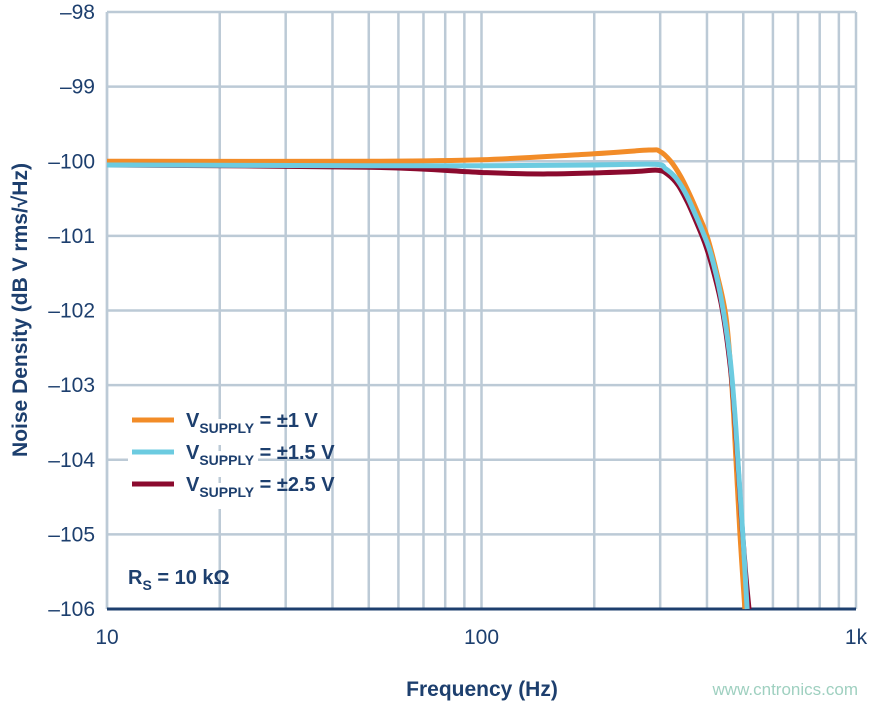 This screenshot has width=878, height=705. I want to click on rs-main: R, so click(135, 578).